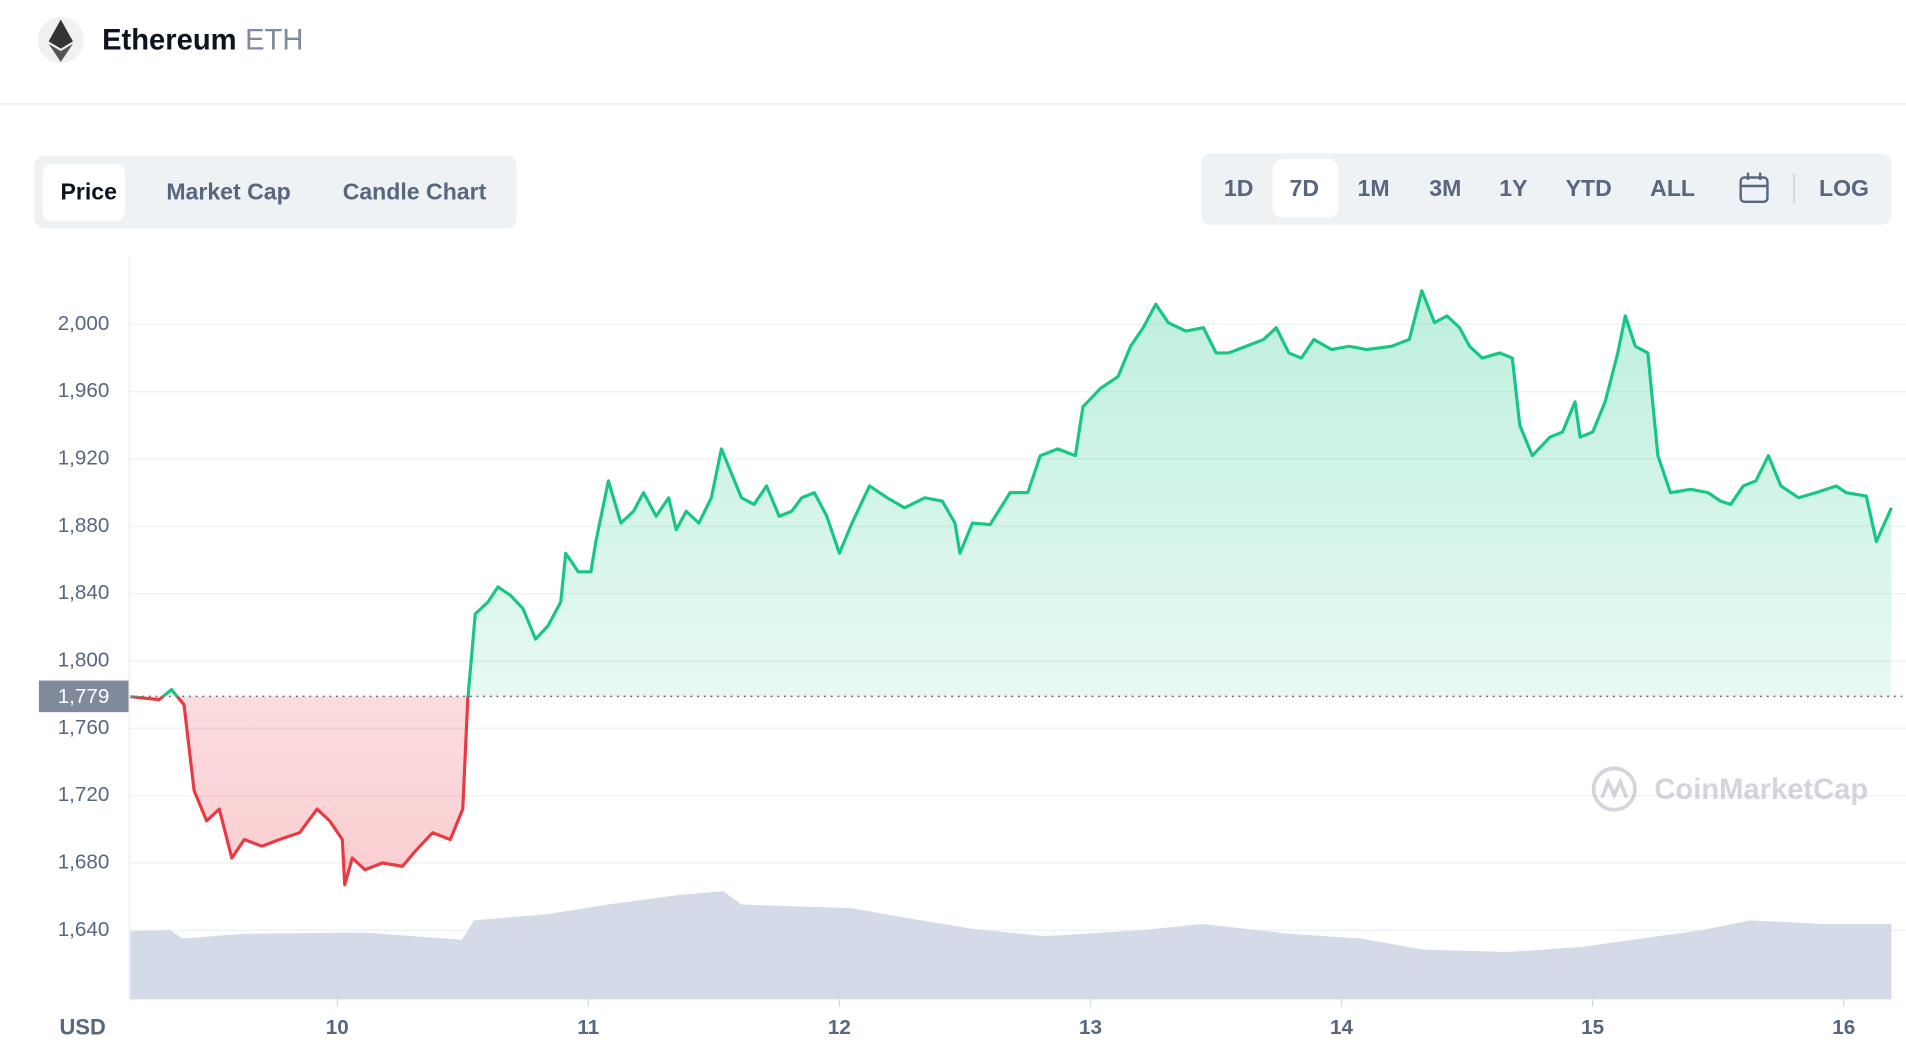 The image size is (1906, 1048). Describe the element at coordinates (83, 1026) in the screenshot. I see `y-unit-label: USD` at that location.